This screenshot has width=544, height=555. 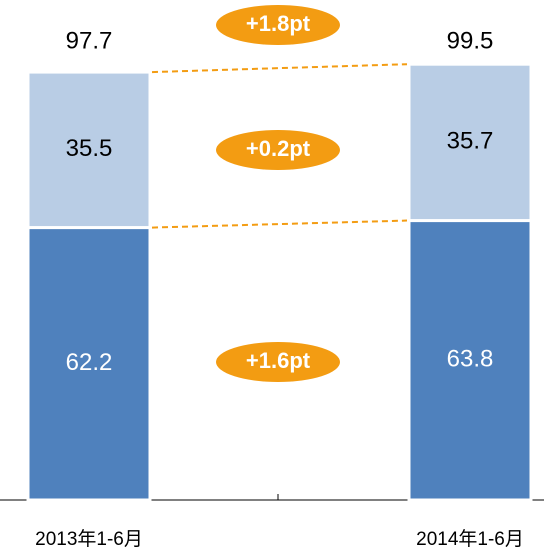 I want to click on x-tick-label: 2014年1-6月, so click(x=470, y=539).